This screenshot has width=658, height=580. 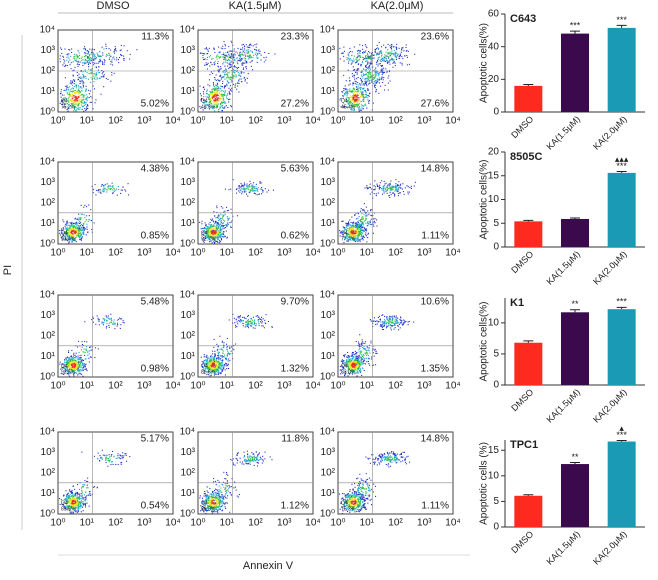 What do you see at coordinates (204, 233) in the screenshot?
I see `gate-label: Q4` at bounding box center [204, 233].